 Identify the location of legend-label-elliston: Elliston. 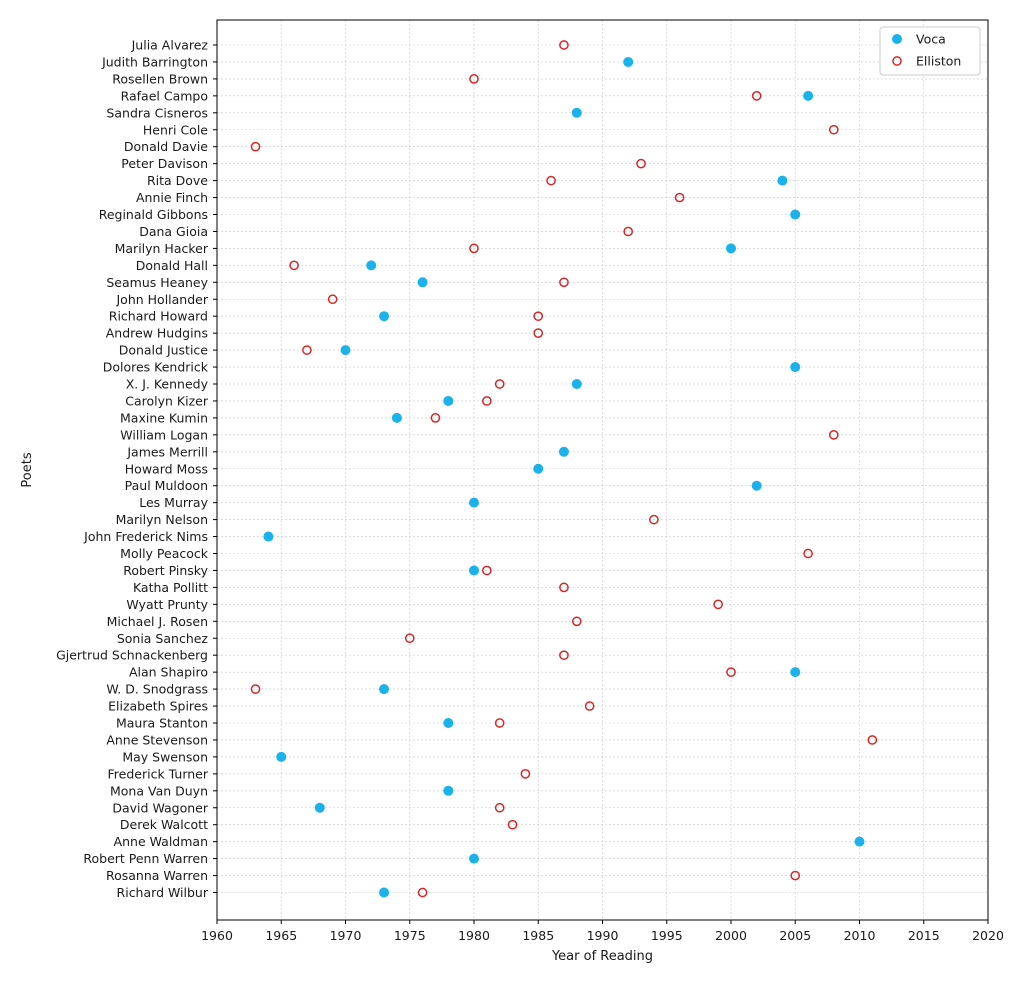
(938, 61).